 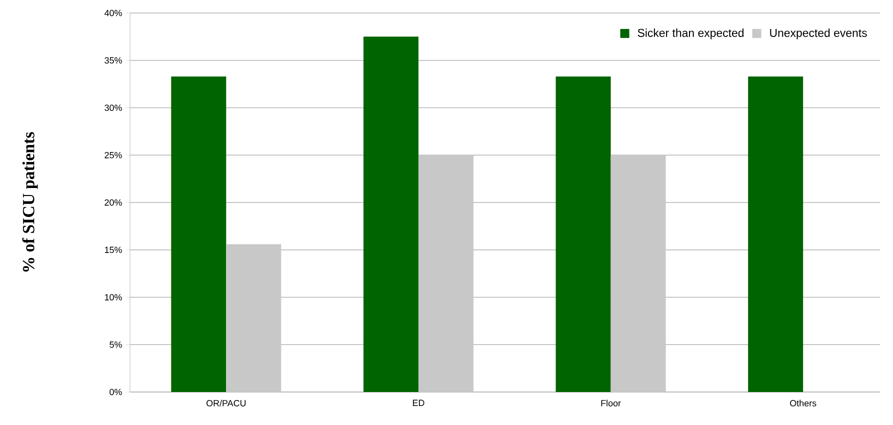 I want to click on y-tick-label: 35%, so click(x=113, y=60).